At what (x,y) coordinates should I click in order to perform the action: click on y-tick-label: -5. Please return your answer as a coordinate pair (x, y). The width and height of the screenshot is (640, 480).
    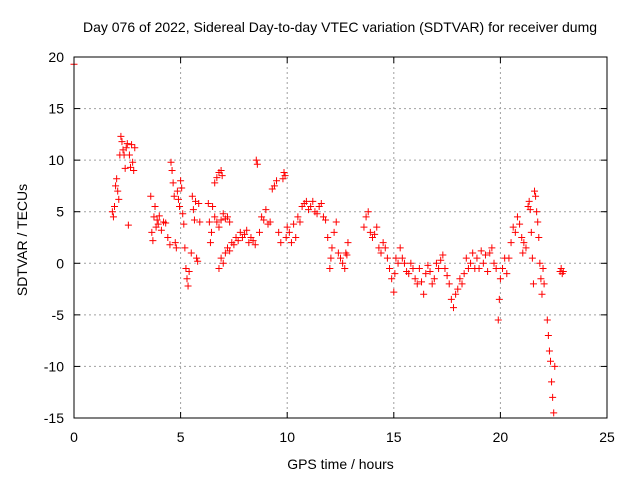
    Looking at the image, I should click on (58, 315).